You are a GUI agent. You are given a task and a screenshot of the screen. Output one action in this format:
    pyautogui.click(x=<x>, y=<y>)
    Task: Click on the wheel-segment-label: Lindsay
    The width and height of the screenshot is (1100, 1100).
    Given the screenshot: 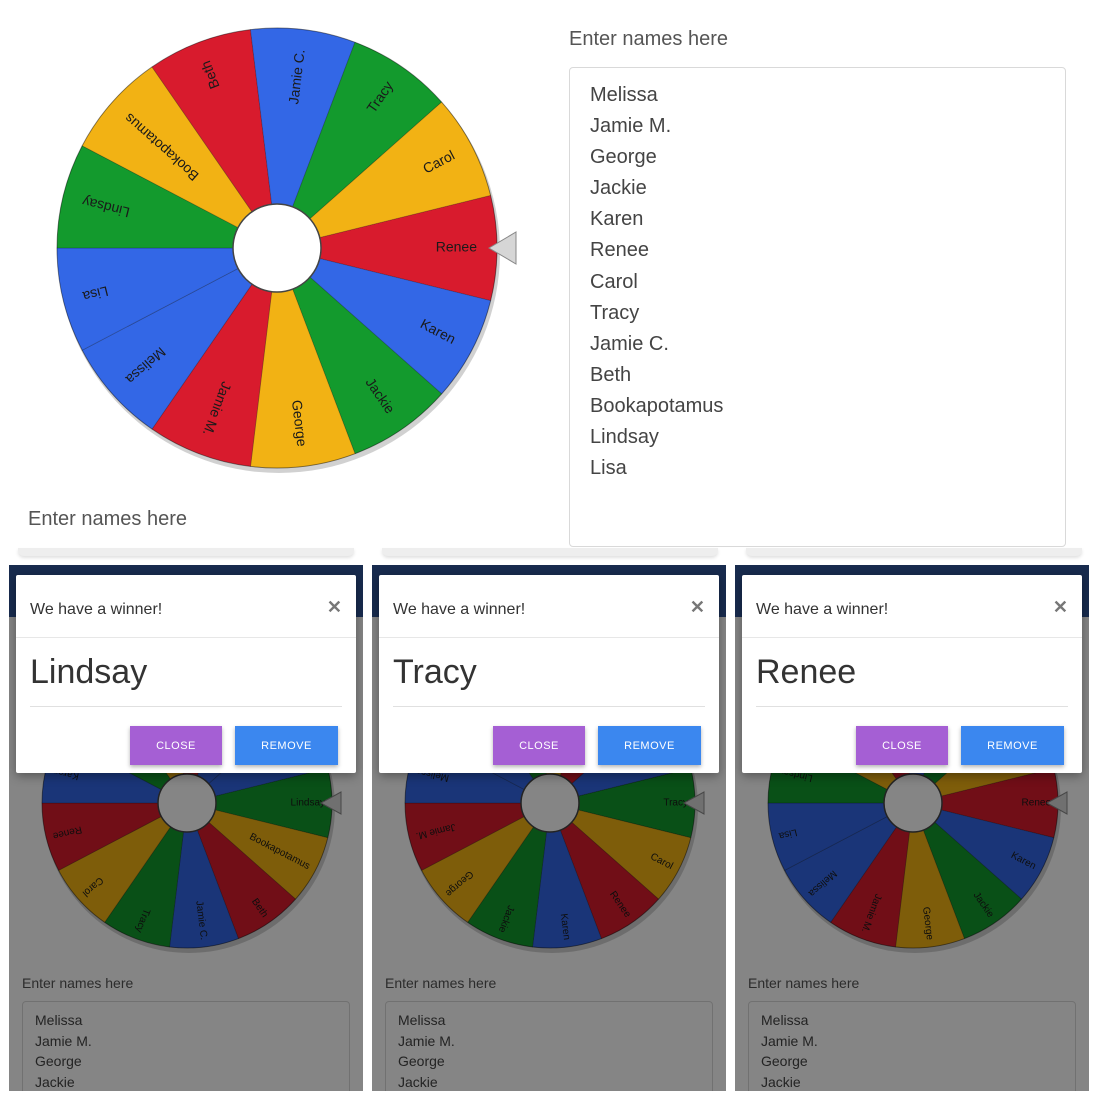 What is the action you would take?
    pyautogui.click(x=308, y=803)
    